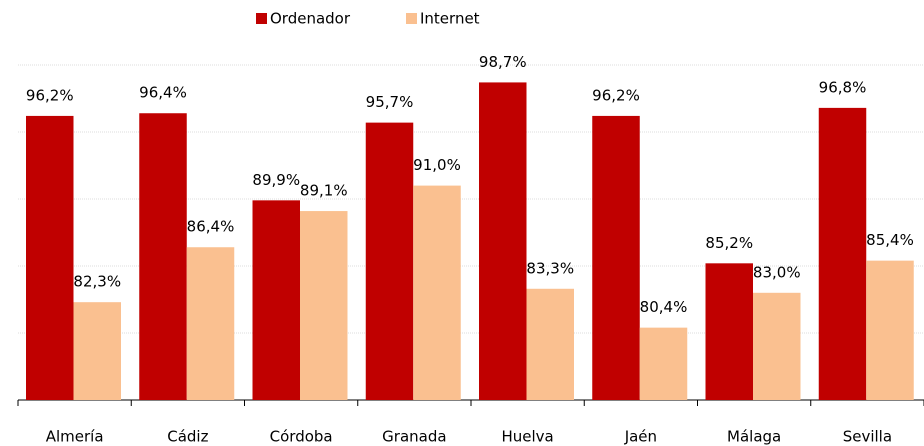 This screenshot has height=446, width=924. Describe the element at coordinates (640, 437) in the screenshot. I see `x-tick-label: Jaén` at that location.